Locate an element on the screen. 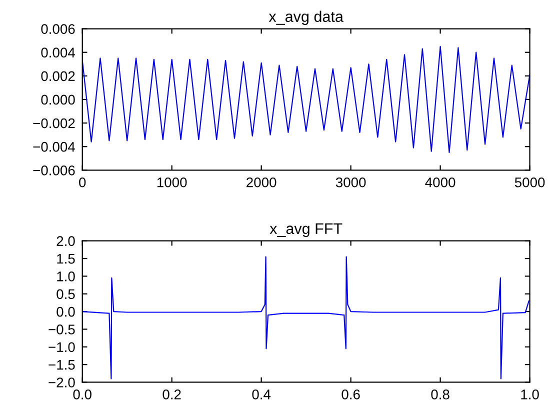  y-tick-label: 0.002 is located at coordinates (58, 76).